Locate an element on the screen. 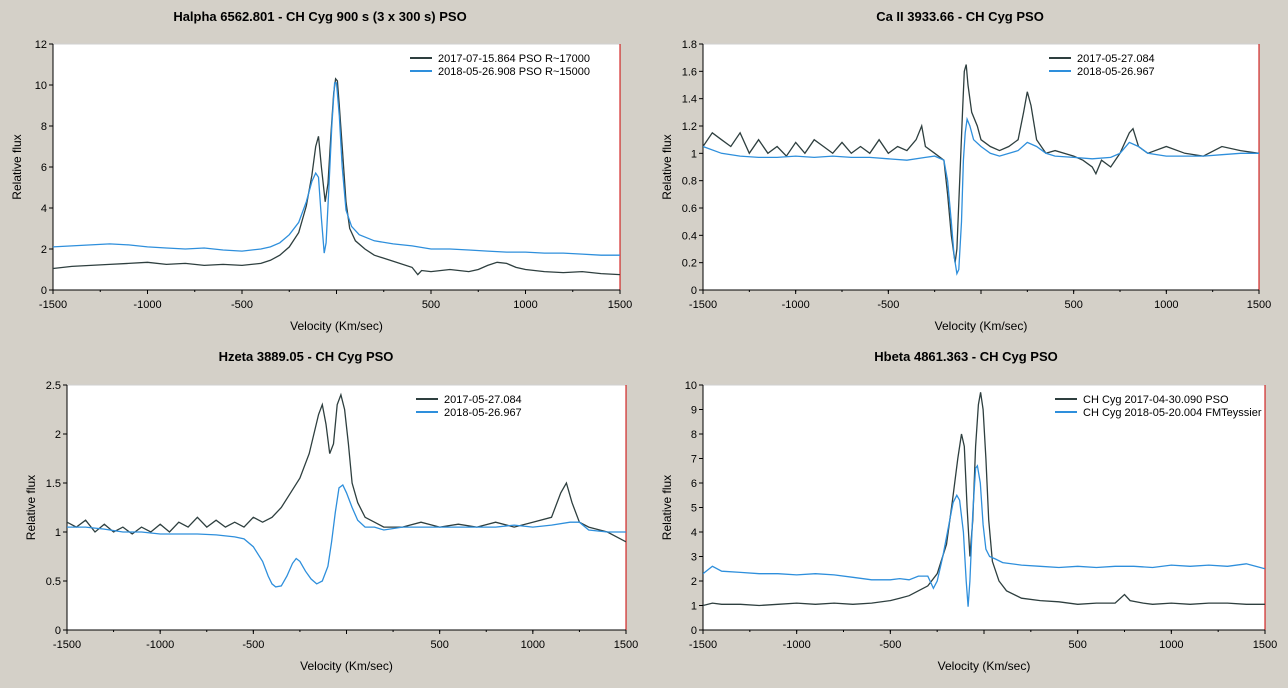  chart-title: Ca II 3933.66 - CH Cyg PSO is located at coordinates (960, 16).